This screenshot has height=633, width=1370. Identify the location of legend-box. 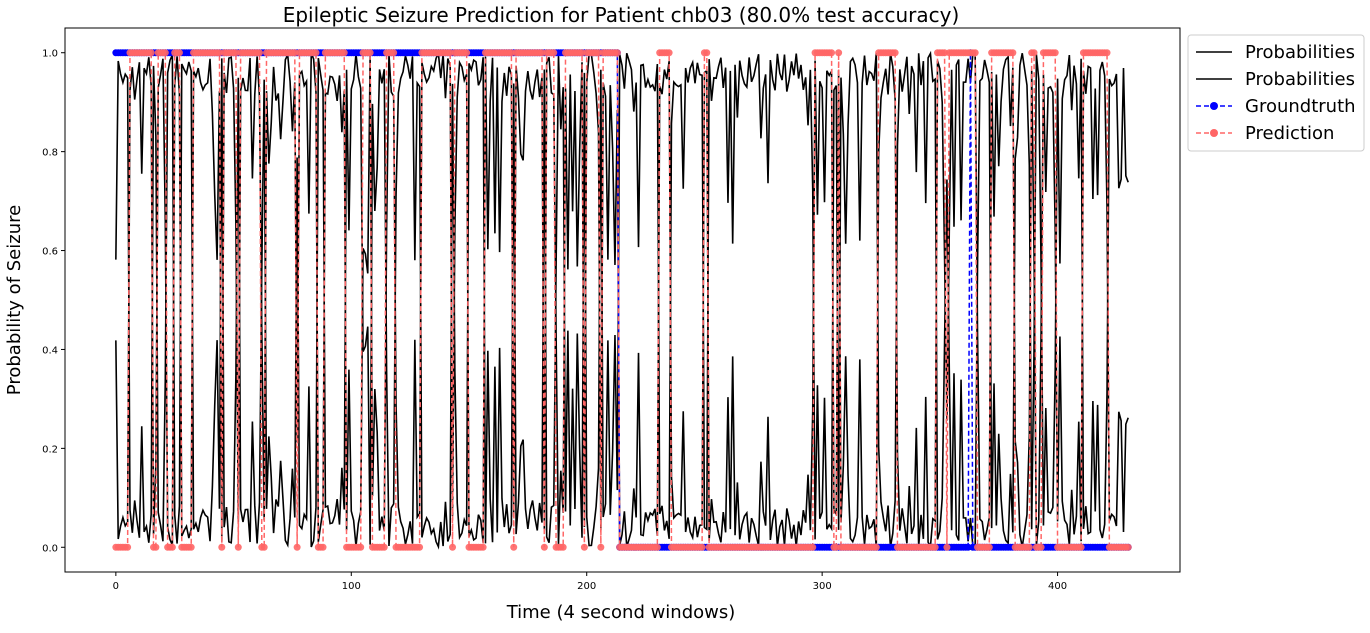
(1276, 93).